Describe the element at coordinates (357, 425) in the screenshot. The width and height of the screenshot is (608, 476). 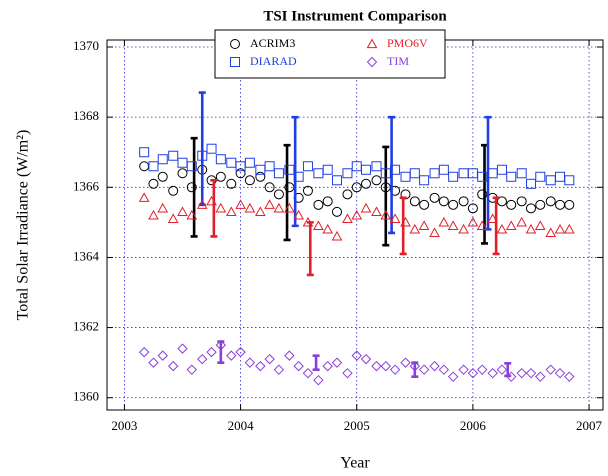
I see `x-tick-label: 2005` at that location.